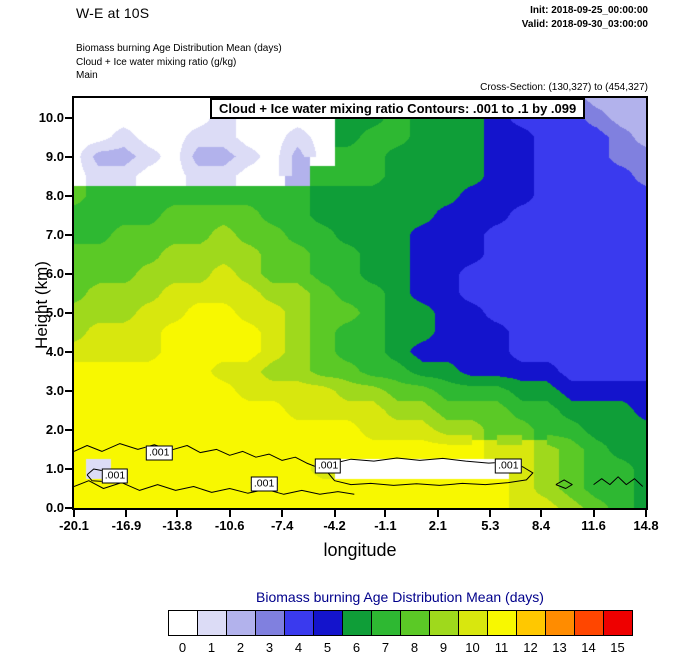 The height and width of the screenshot is (667, 674). Describe the element at coordinates (559, 647) in the screenshot. I see `colorbar-tick-label: 13` at that location.